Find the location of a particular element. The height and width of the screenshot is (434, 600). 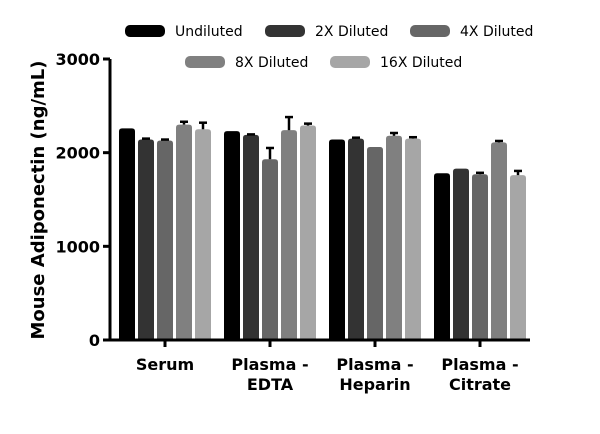

x-tick-label: Serum is located at coordinates (165, 364).